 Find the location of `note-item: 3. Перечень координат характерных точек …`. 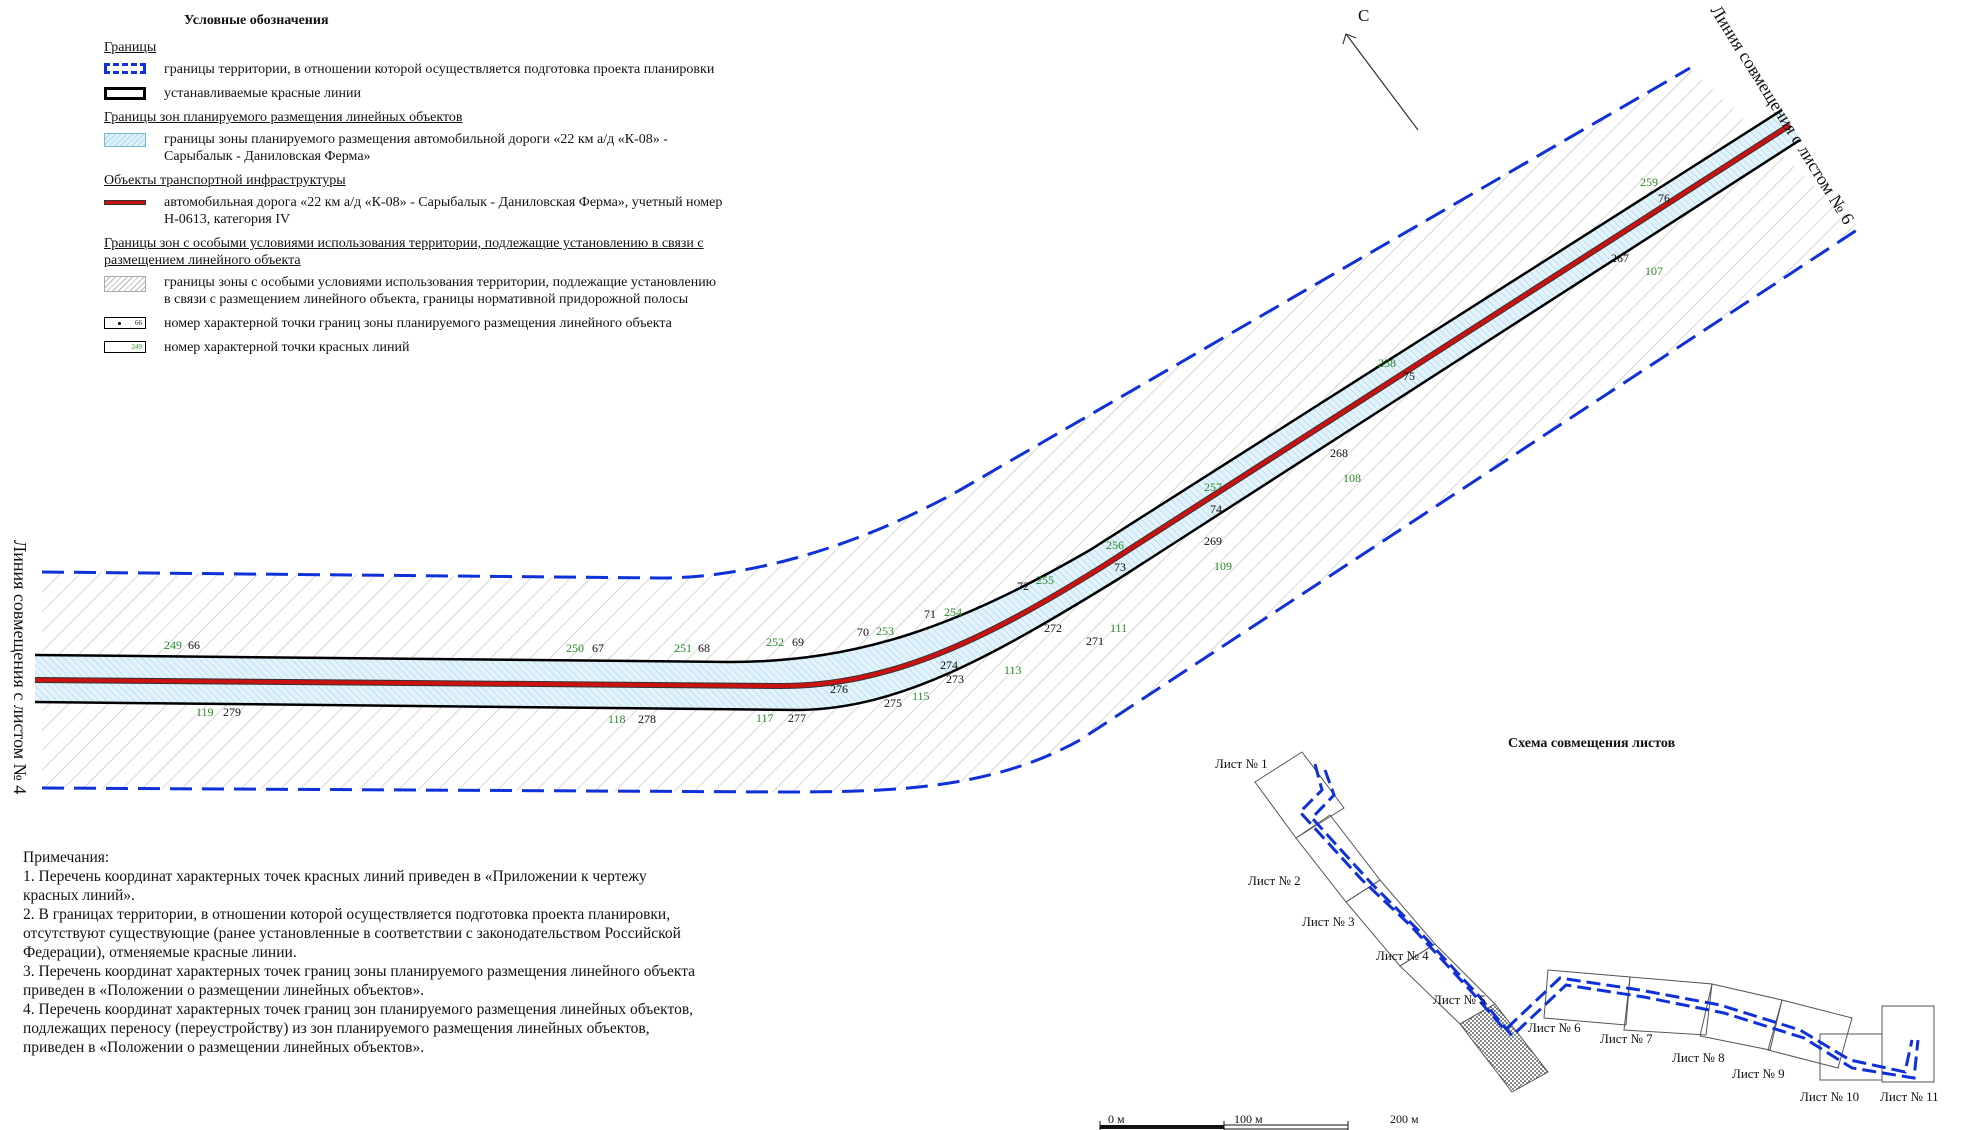

note-item: 3. Перечень координат характерных точек … is located at coordinates (359, 981).